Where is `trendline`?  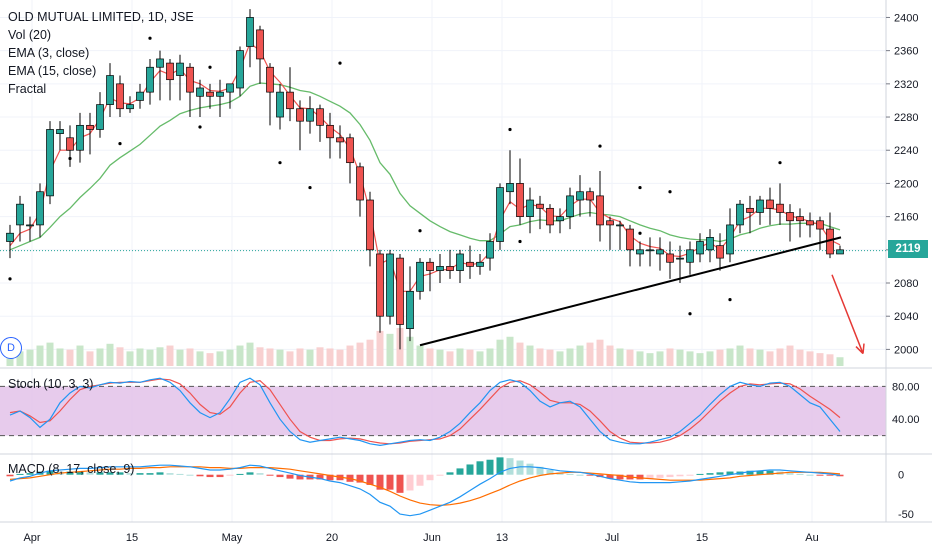
trendline is located at coordinates (630, 291).